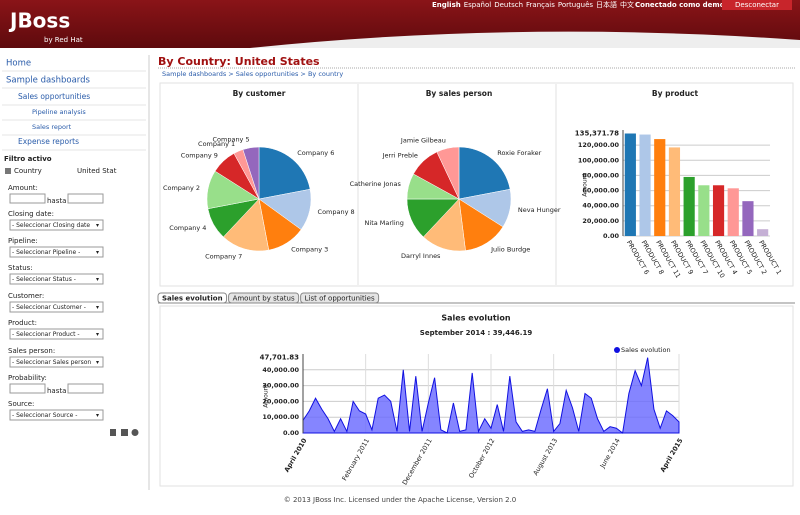  What do you see at coordinates (680, 5) in the screenshot?
I see `user-status: Conectado como demo` at bounding box center [680, 5].